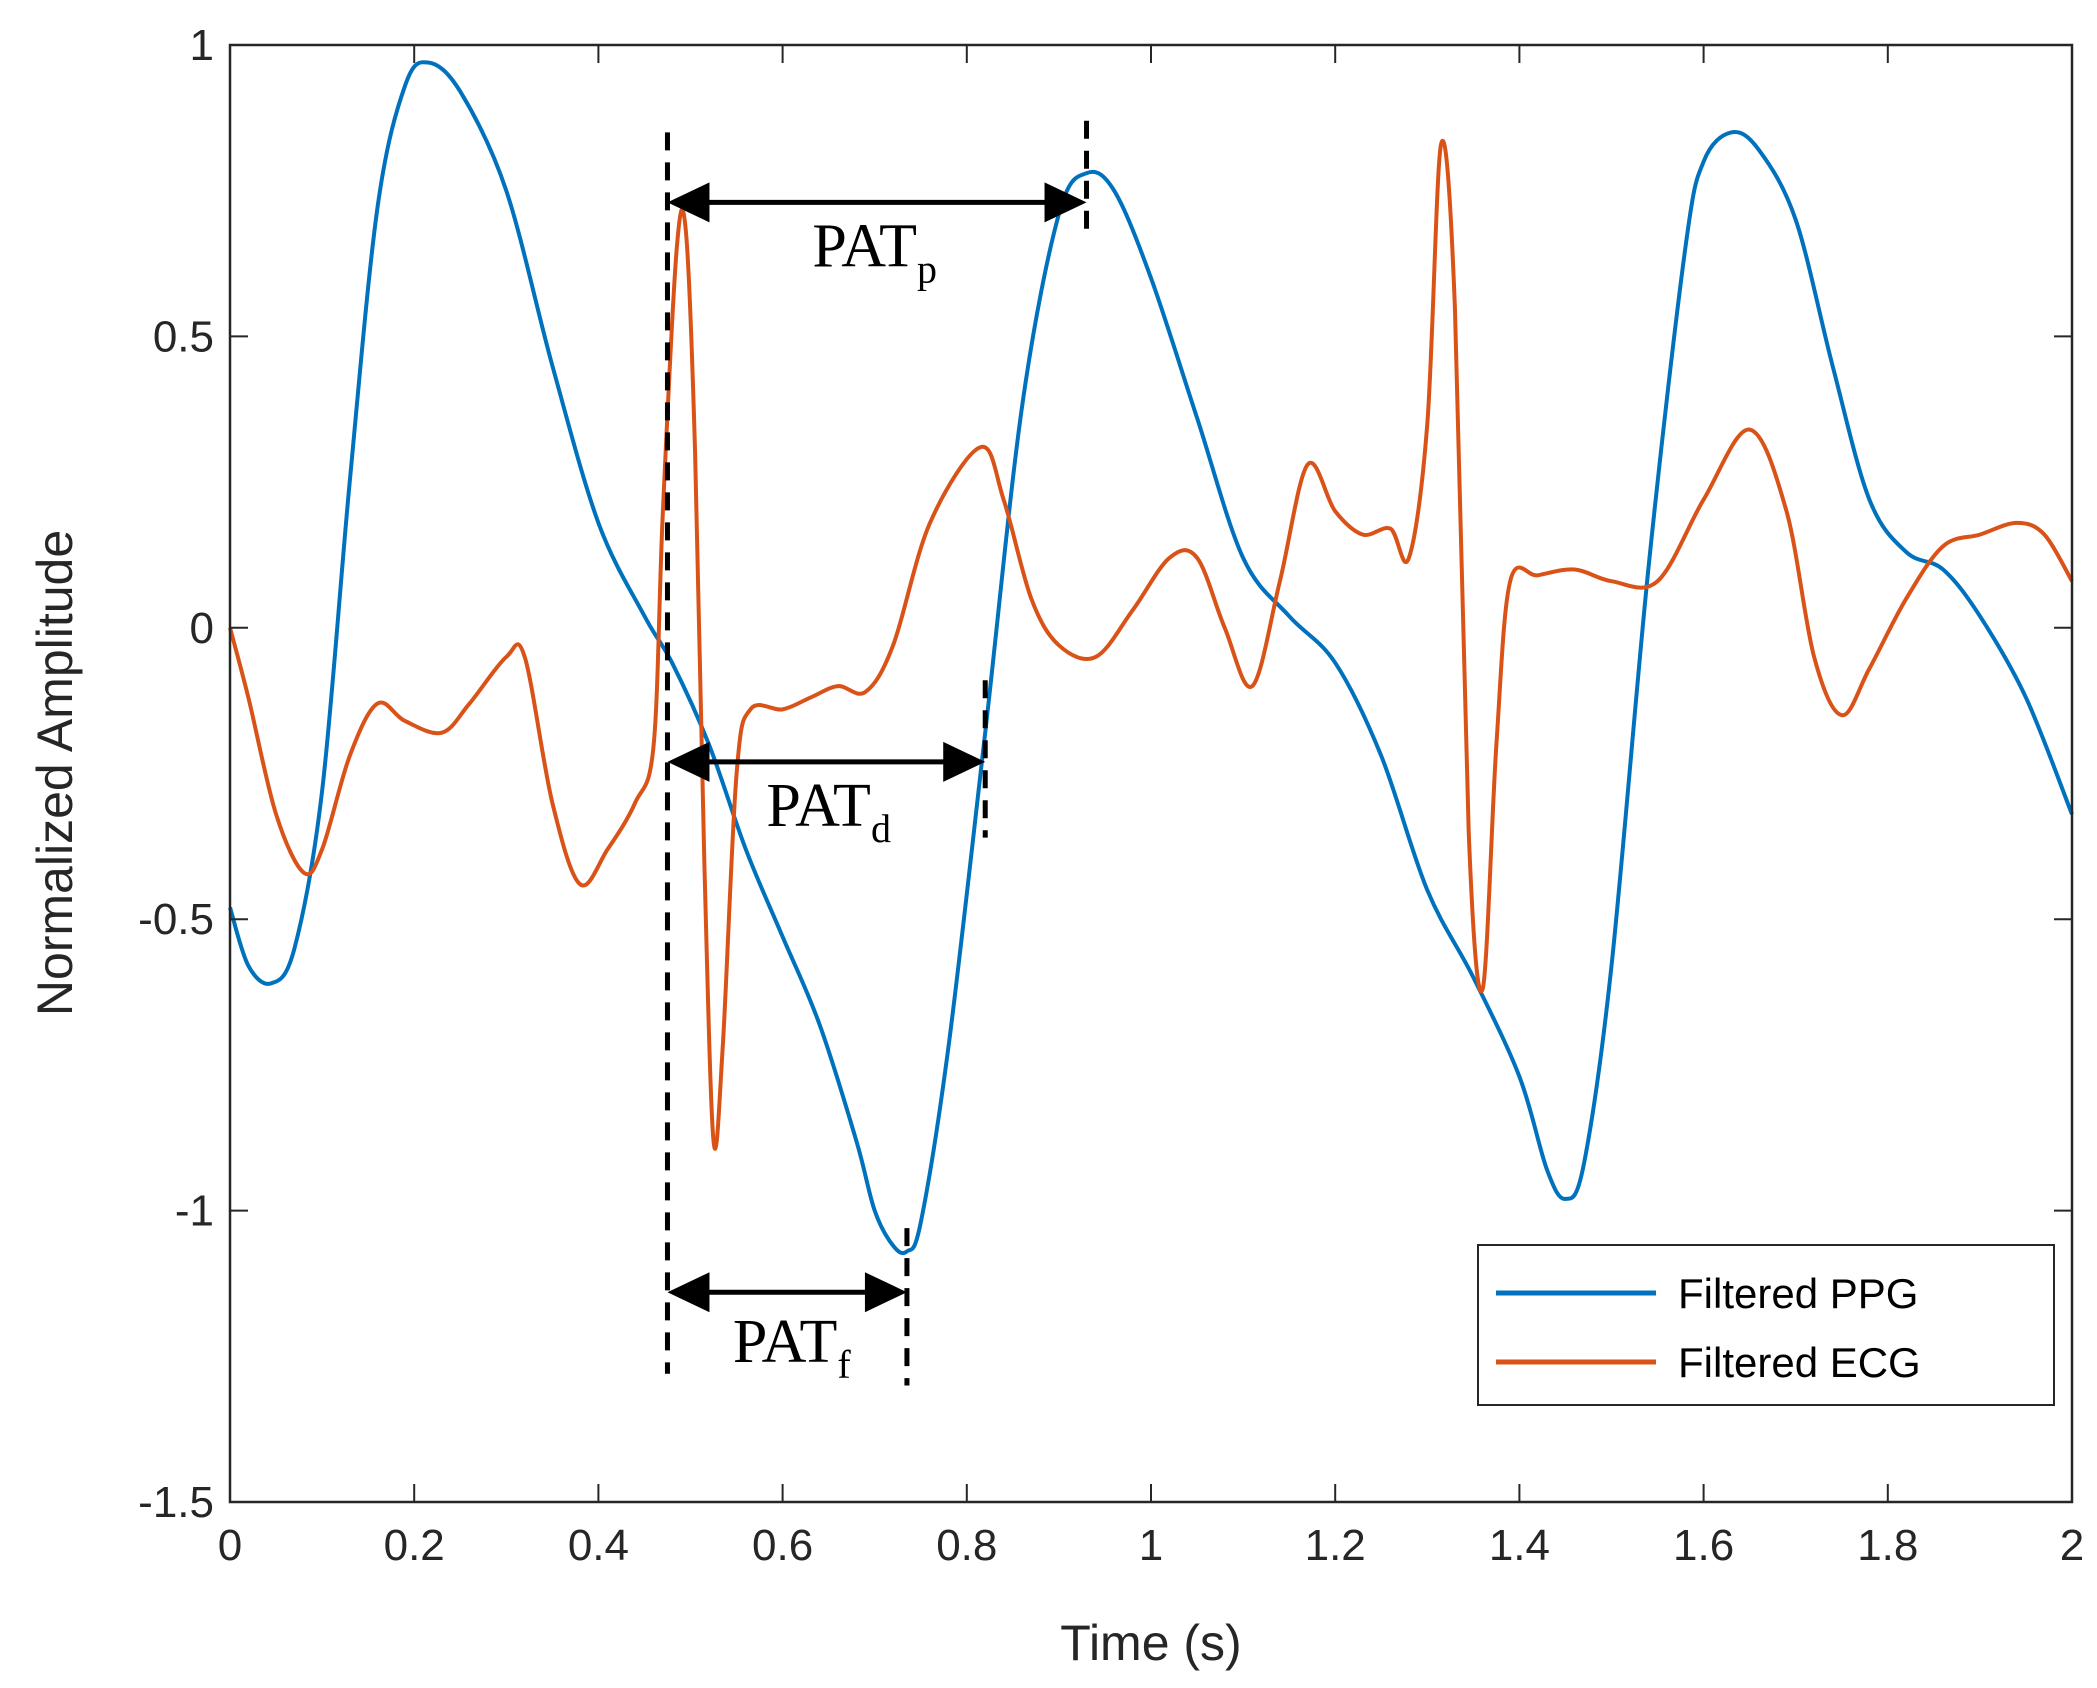  Describe the element at coordinates (1065, 202) in the screenshot. I see `pat-p-arrowhead-right` at that location.